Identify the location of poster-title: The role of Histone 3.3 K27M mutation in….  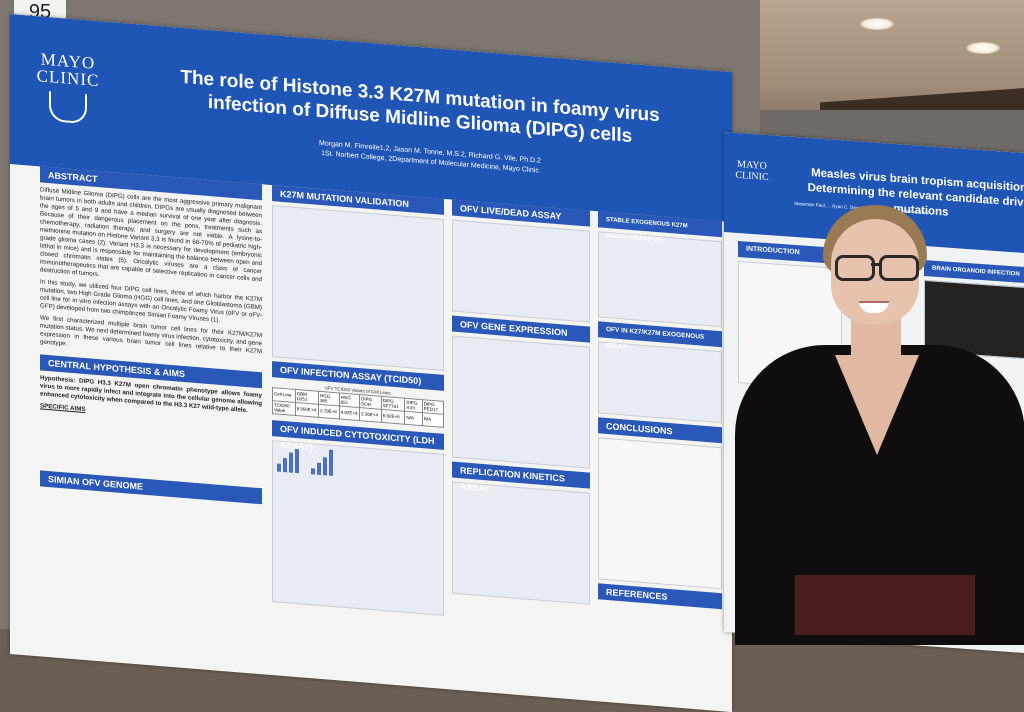
(420, 107).